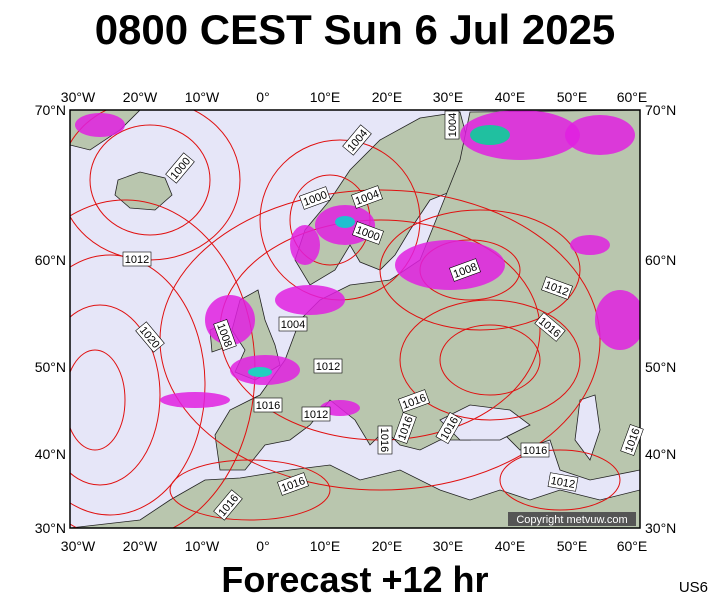 This screenshot has width=711, height=600. I want to click on lon-label-top: 30°E, so click(448, 97).